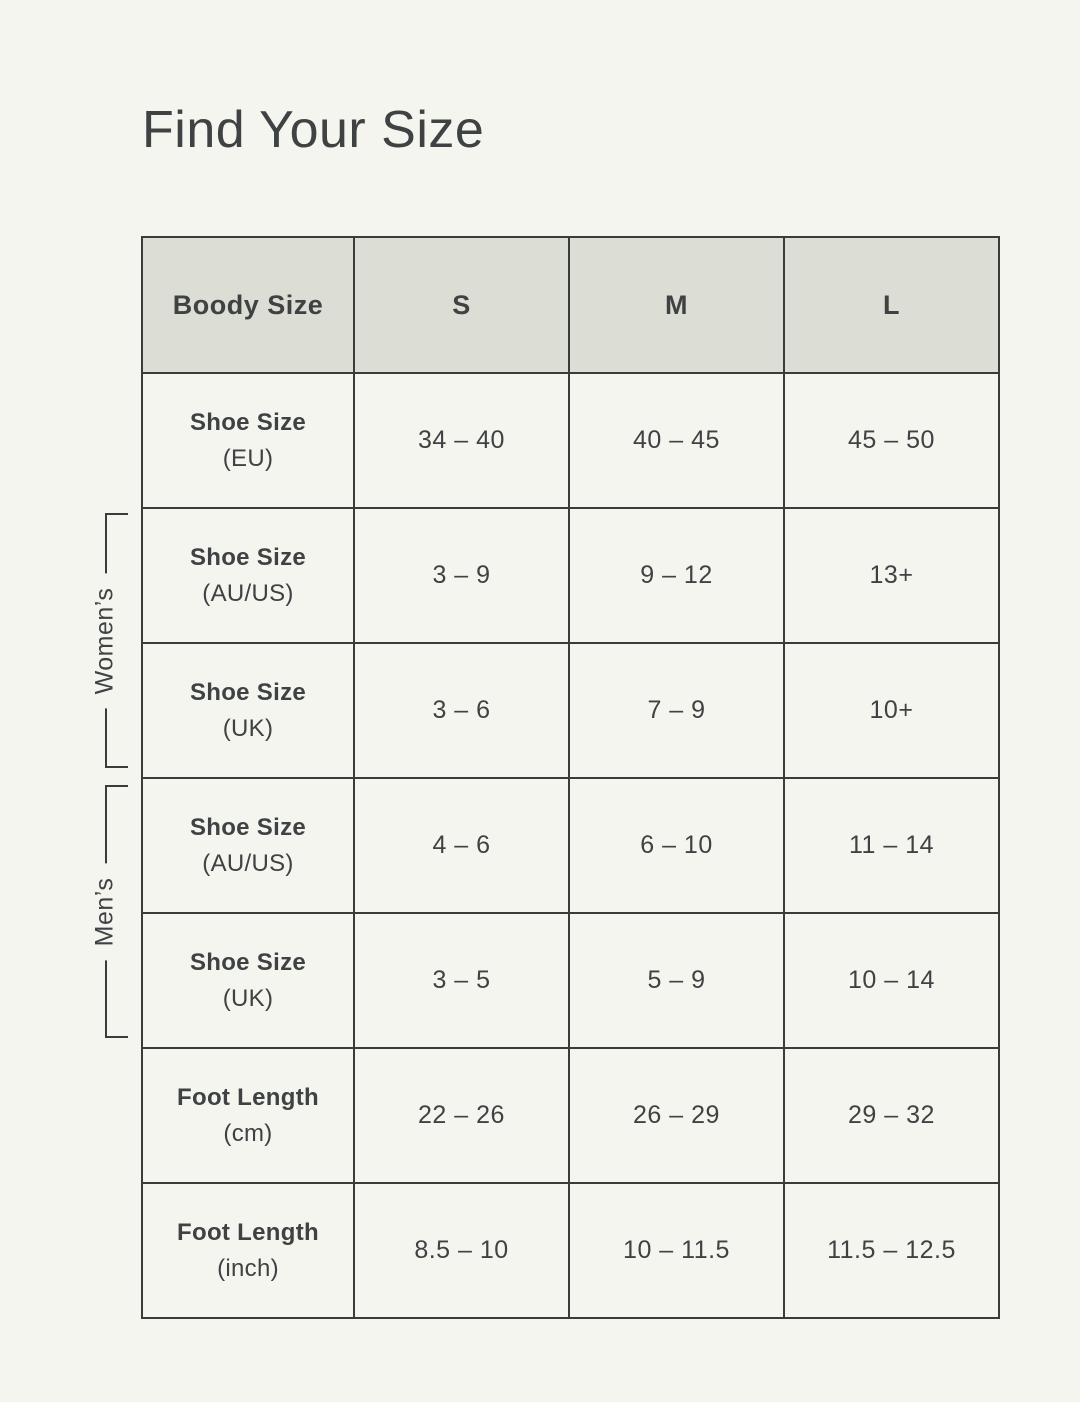 Image resolution: width=1080 pixels, height=1402 pixels. Describe the element at coordinates (891, 575) in the screenshot. I see `cell-womens-auus-l: 13+` at that location.